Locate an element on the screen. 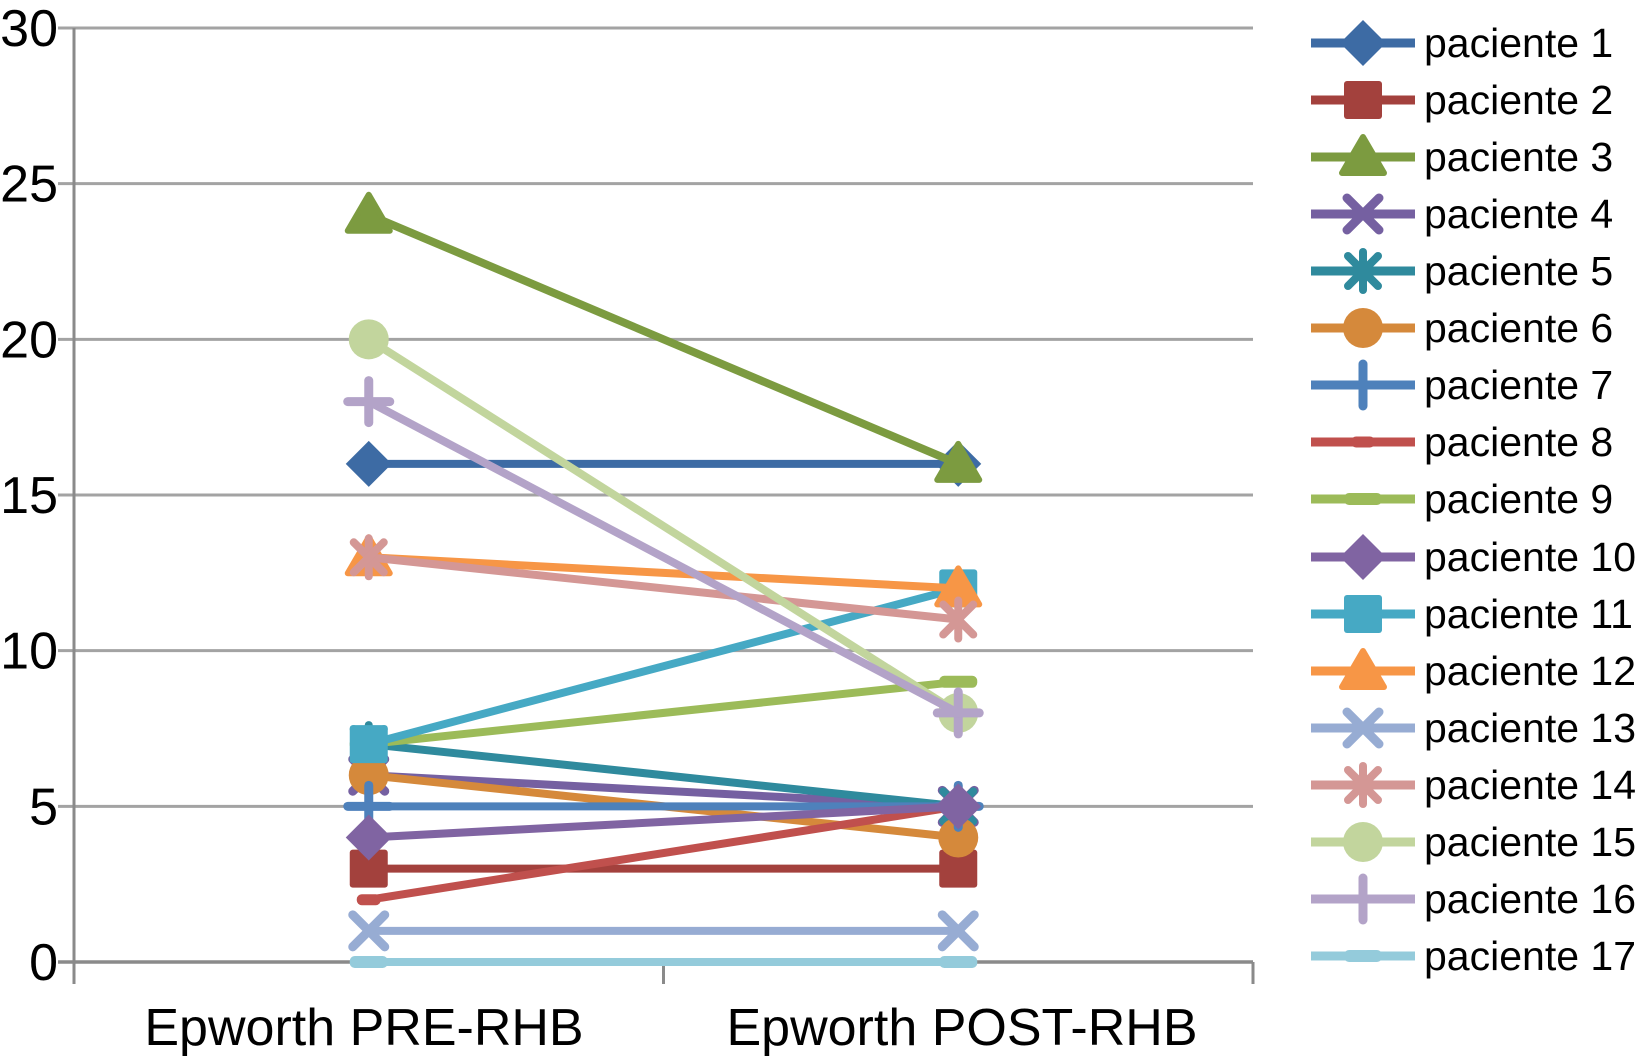 The width and height of the screenshot is (1635, 1063). legend-marker-dash-small is located at coordinates (1363, 442).